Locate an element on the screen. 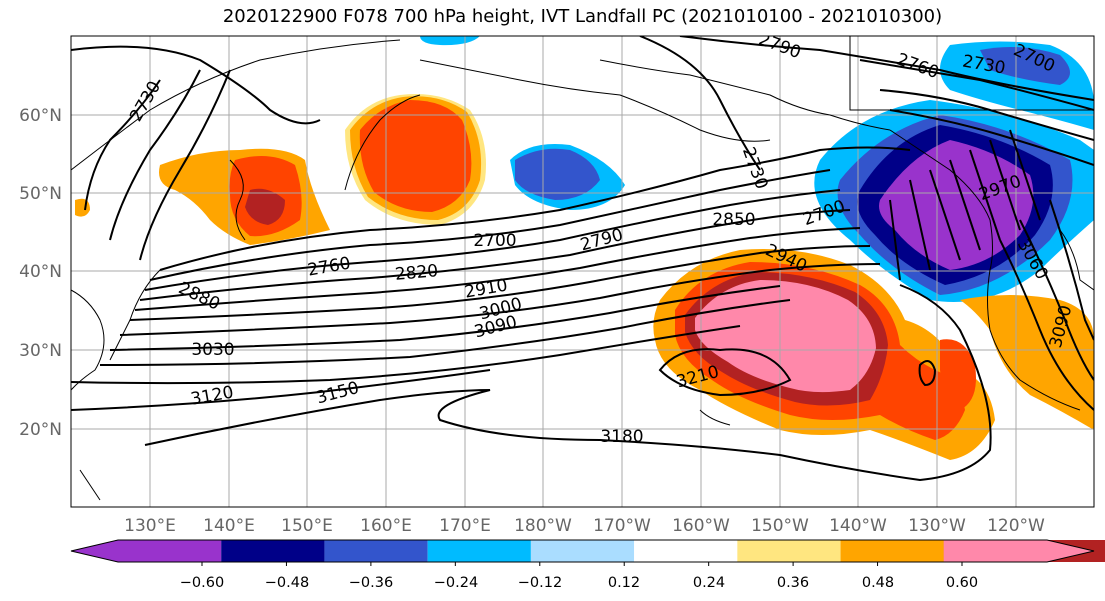  lon-label: 150°E is located at coordinates (307, 526).